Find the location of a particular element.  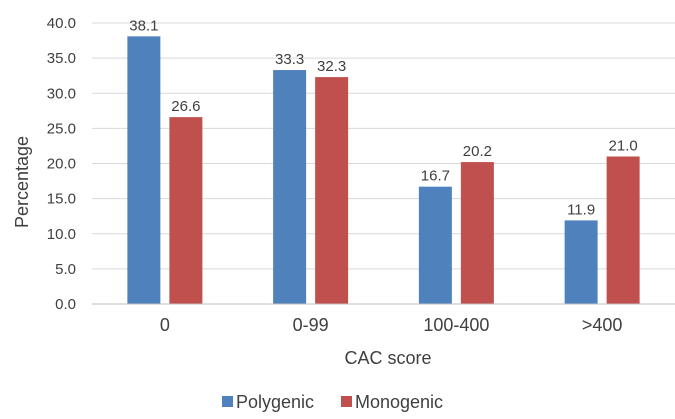

y-tick-label: 15.0 is located at coordinates (61, 199).